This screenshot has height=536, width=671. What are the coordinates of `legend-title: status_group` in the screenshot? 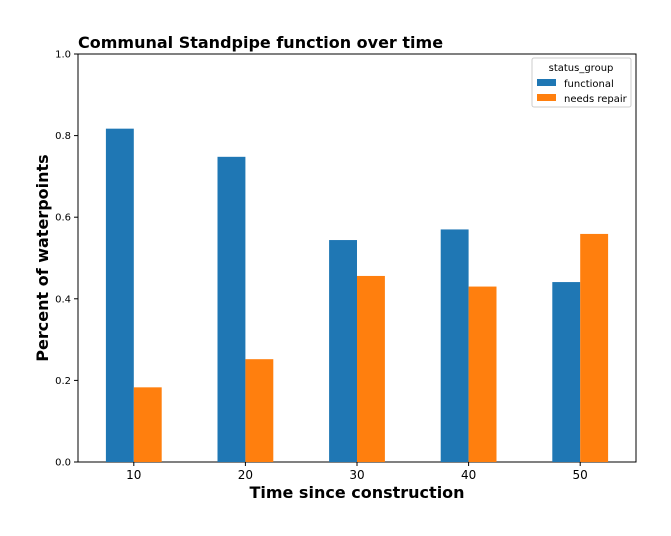 It's located at (581, 68).